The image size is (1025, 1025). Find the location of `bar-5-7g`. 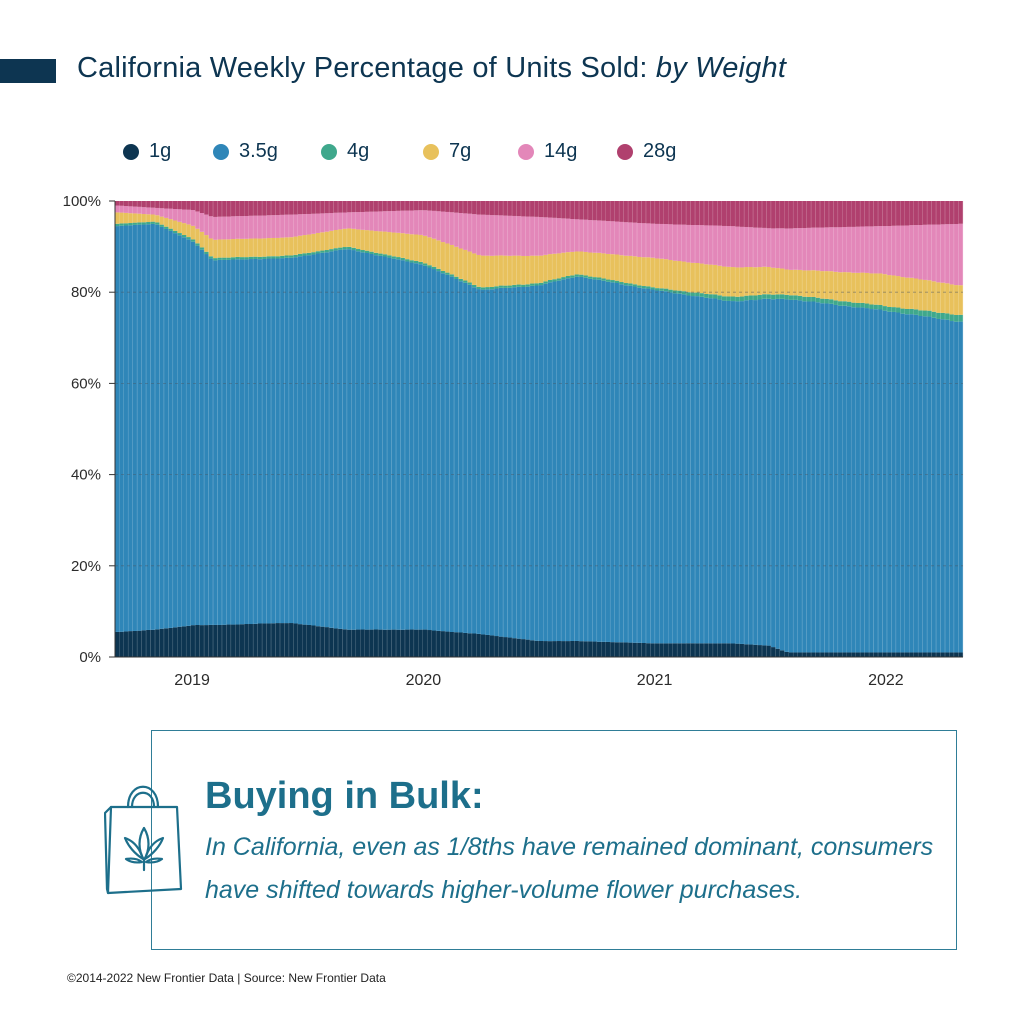

bar-5-7g is located at coordinates (139, 218).